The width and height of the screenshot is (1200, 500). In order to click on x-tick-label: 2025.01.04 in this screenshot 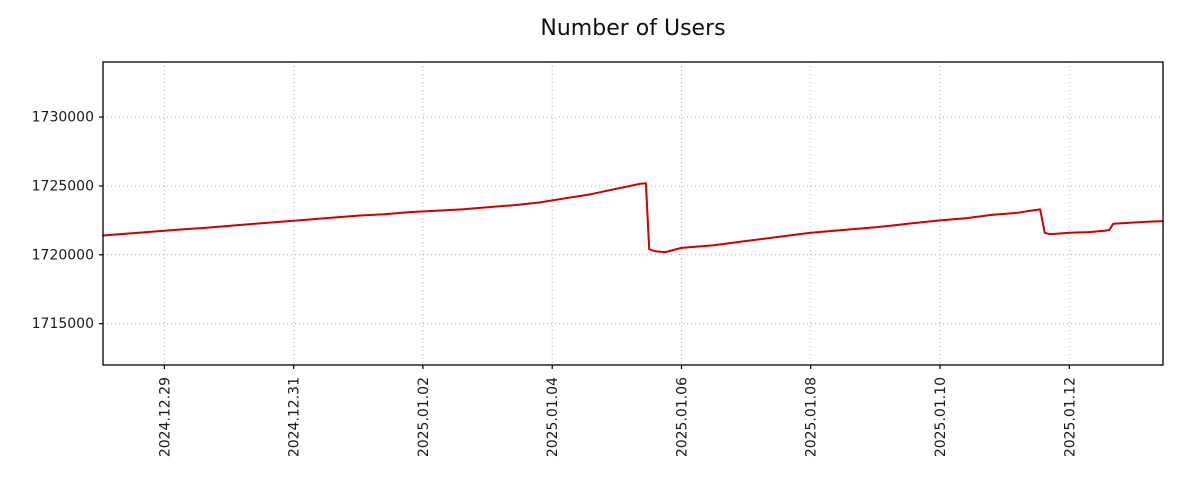, I will do `click(553, 417)`.